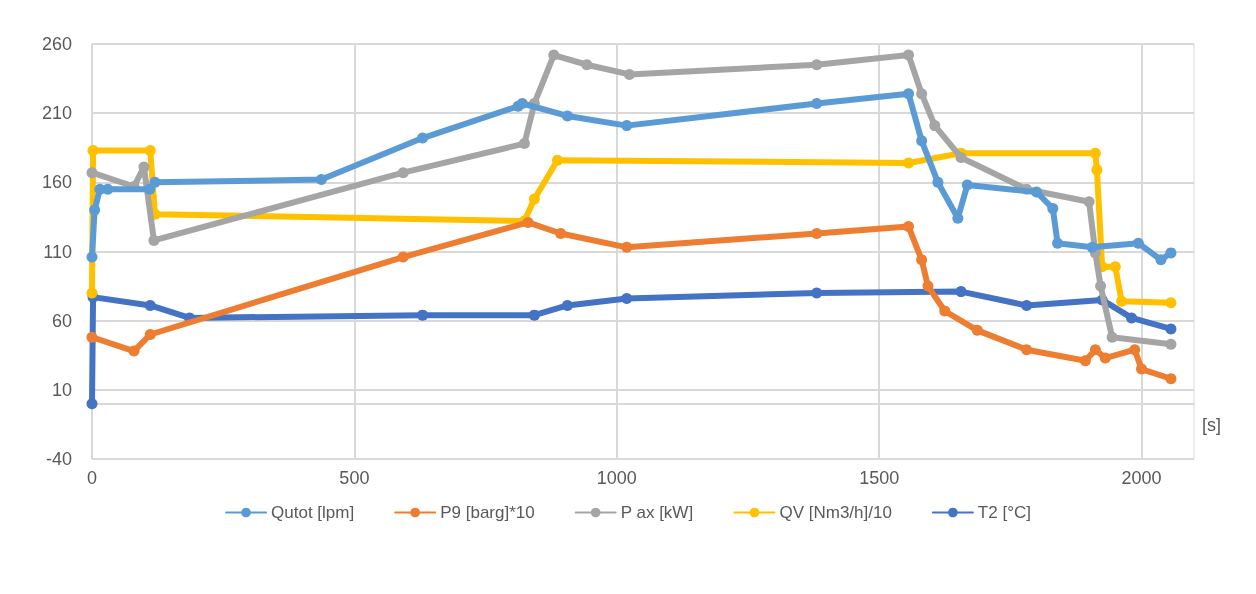 The height and width of the screenshot is (594, 1256). I want to click on y-tick-label: 10, so click(61, 389).